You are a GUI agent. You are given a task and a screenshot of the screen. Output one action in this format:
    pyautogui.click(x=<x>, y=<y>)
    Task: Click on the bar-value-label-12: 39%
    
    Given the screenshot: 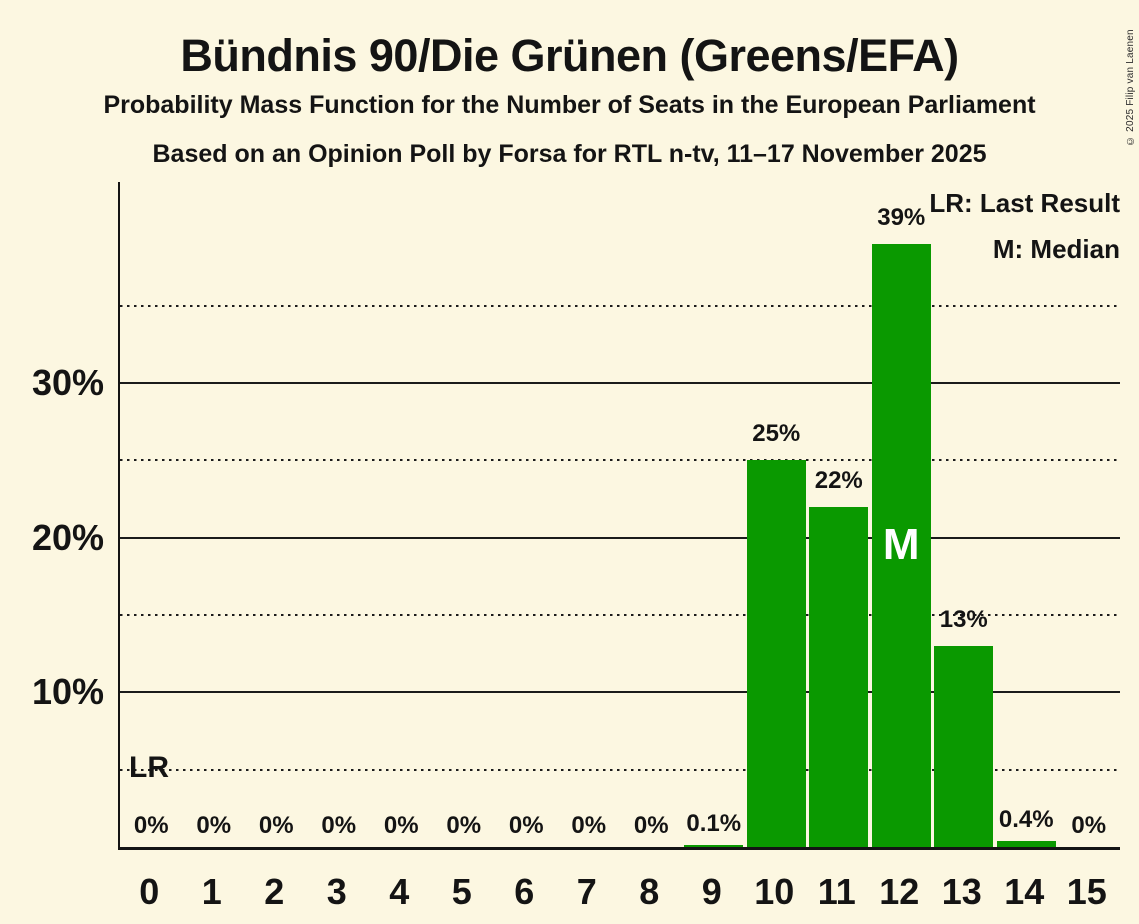 What is the action you would take?
    pyautogui.click(x=901, y=217)
    